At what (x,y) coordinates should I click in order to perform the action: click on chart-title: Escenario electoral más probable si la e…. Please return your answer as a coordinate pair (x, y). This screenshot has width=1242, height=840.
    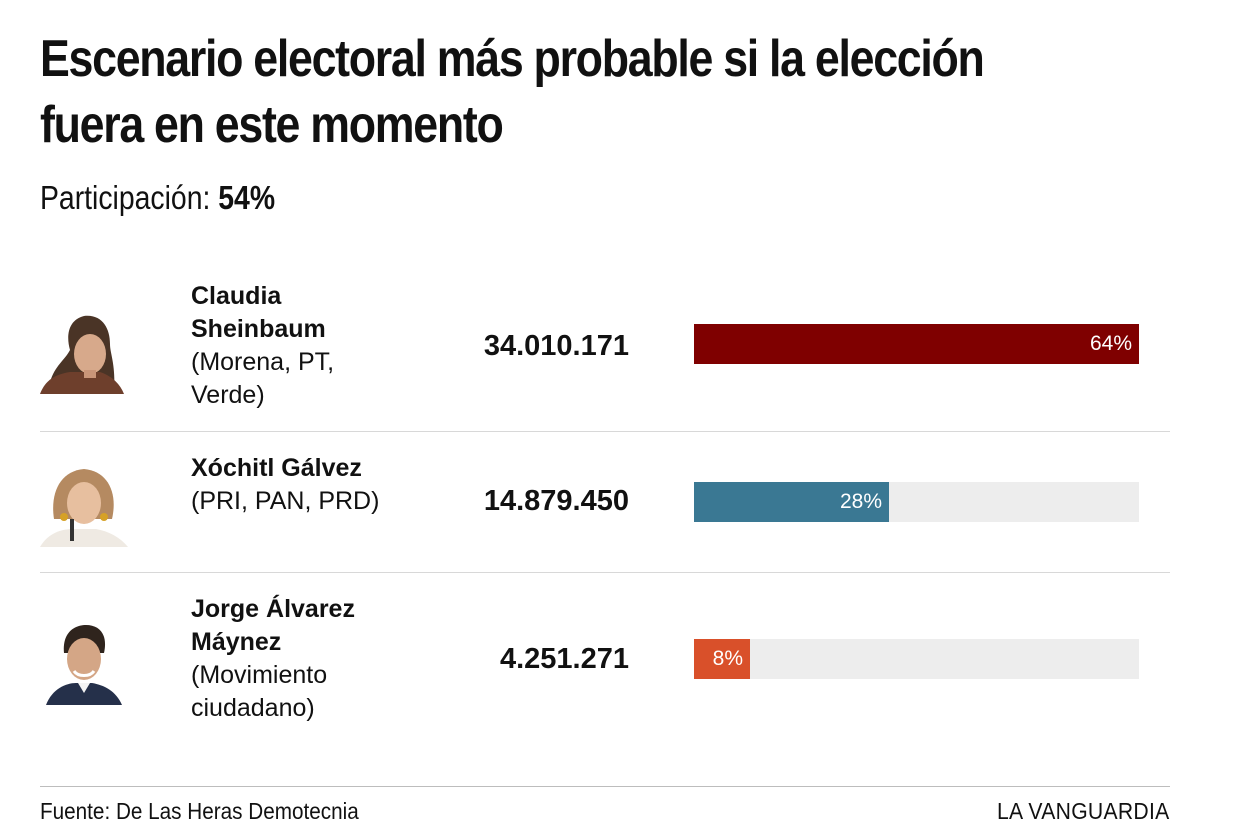
    Looking at the image, I should click on (530, 92).